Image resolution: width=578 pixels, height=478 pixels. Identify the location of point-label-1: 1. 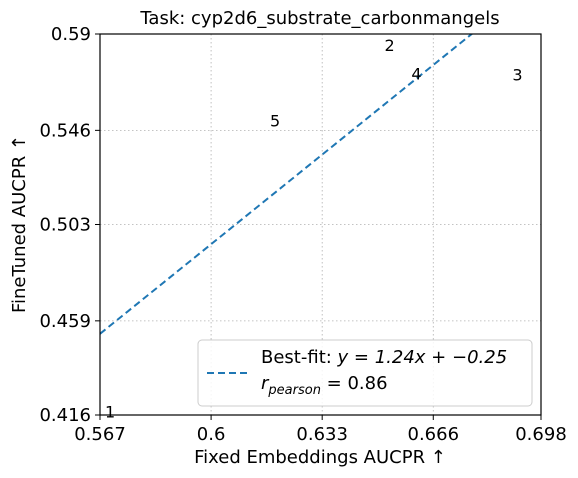
(110, 412).